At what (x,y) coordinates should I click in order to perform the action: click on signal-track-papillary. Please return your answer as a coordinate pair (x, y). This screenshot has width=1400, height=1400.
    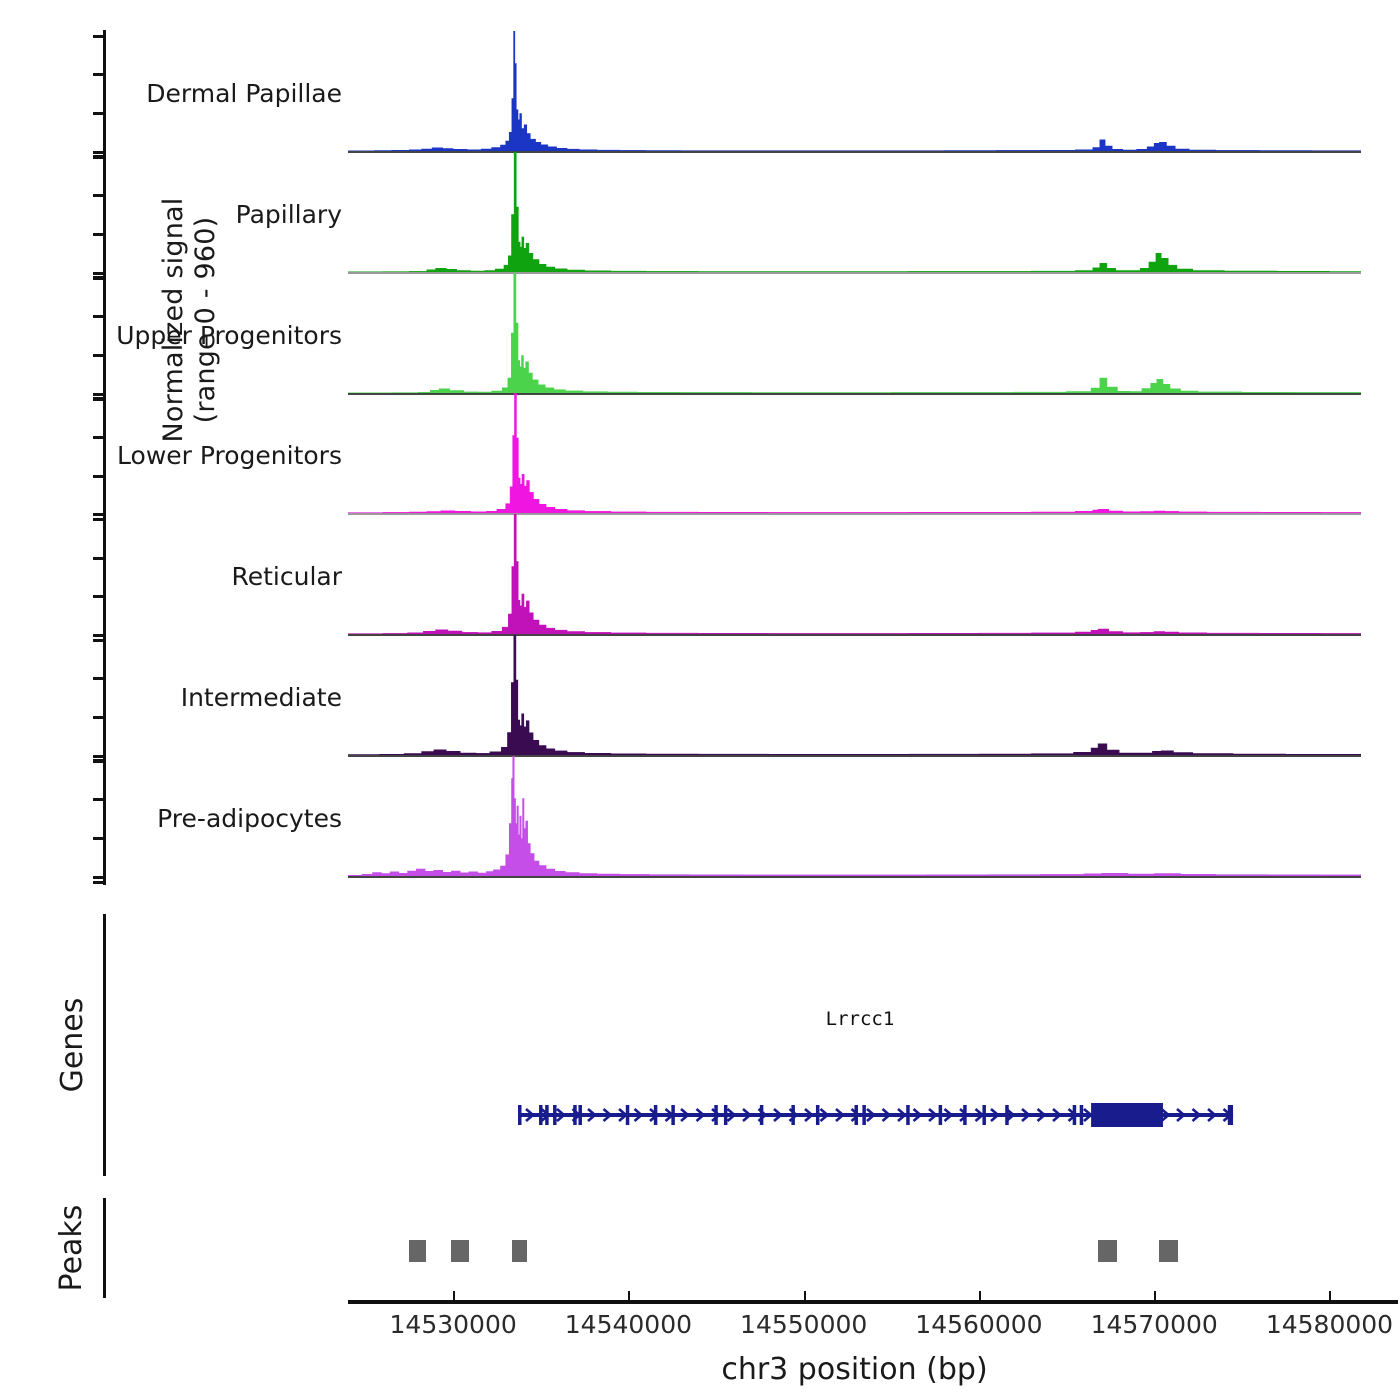
    Looking at the image, I should click on (854, 211).